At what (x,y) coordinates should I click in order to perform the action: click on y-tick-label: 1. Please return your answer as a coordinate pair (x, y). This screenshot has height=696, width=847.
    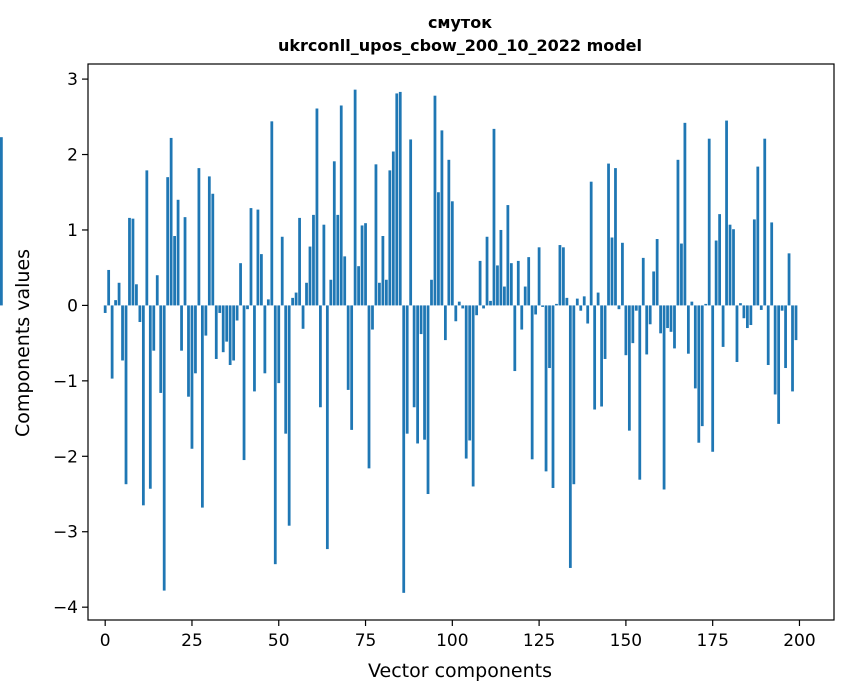
    Looking at the image, I should click on (72, 231).